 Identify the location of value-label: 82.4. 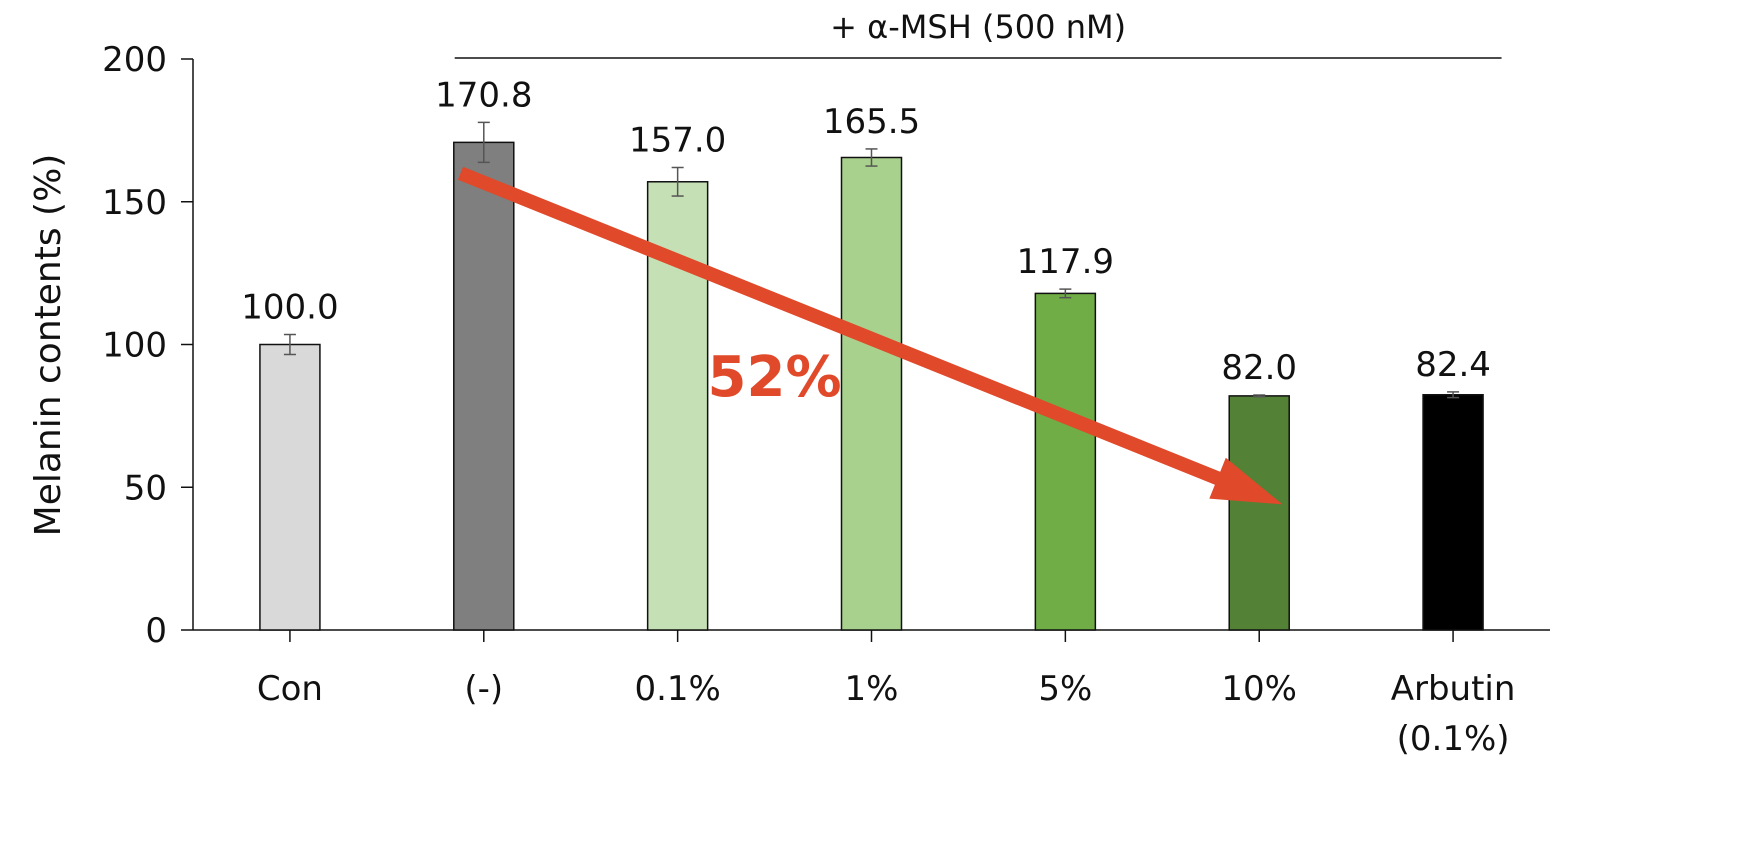
(1453, 365).